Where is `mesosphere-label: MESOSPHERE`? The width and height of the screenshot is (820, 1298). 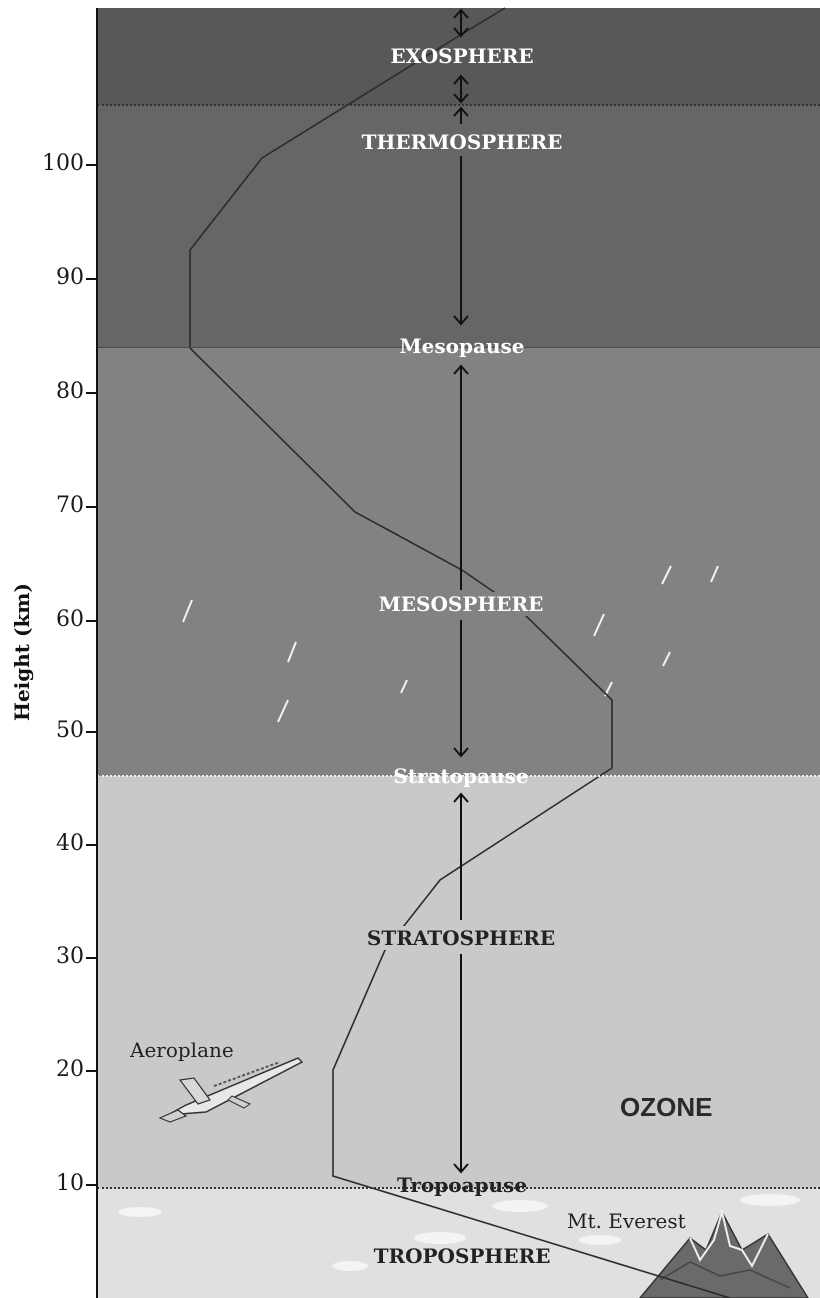 mesosphere-label: MESOSPHERE is located at coordinates (461, 604).